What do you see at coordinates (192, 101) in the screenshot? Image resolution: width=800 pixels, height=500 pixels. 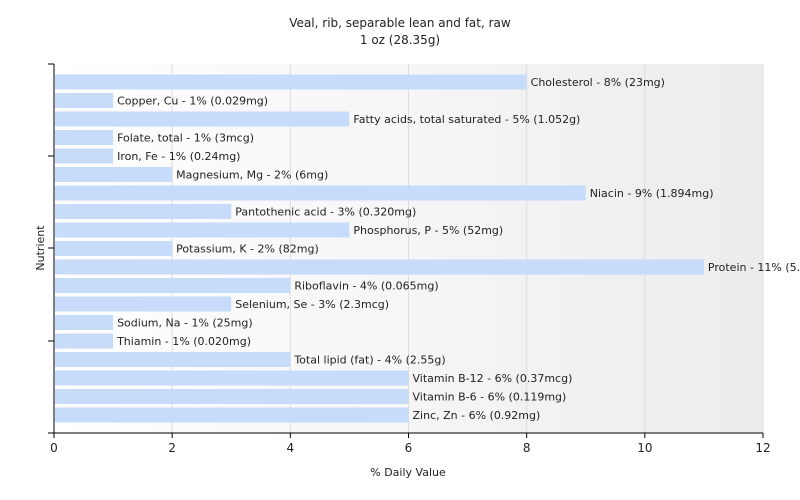 I see `bar-label: Copper, Cu - 1% (0.029mg)` at bounding box center [192, 101].